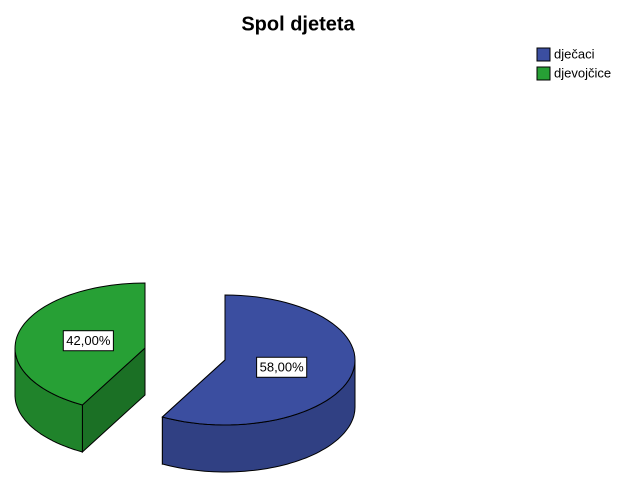 The height and width of the screenshot is (500, 629). What do you see at coordinates (582, 72) in the screenshot?
I see `legend-label: djevojčice` at bounding box center [582, 72].